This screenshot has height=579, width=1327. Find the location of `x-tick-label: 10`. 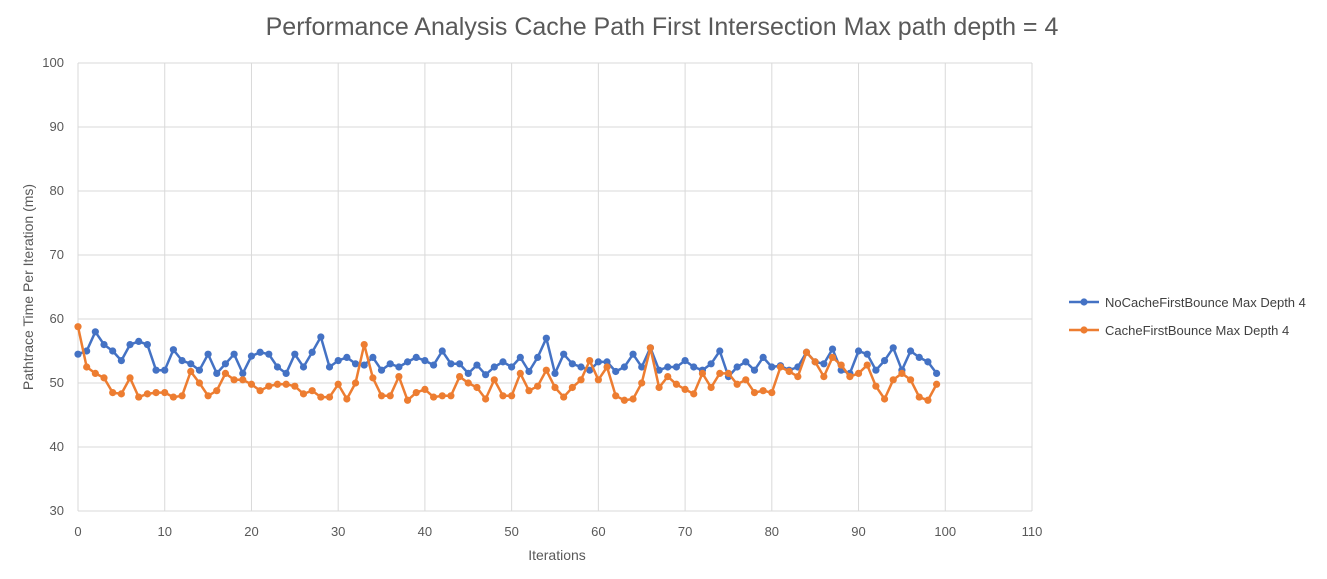

x-tick-label: 10 is located at coordinates (164, 531).